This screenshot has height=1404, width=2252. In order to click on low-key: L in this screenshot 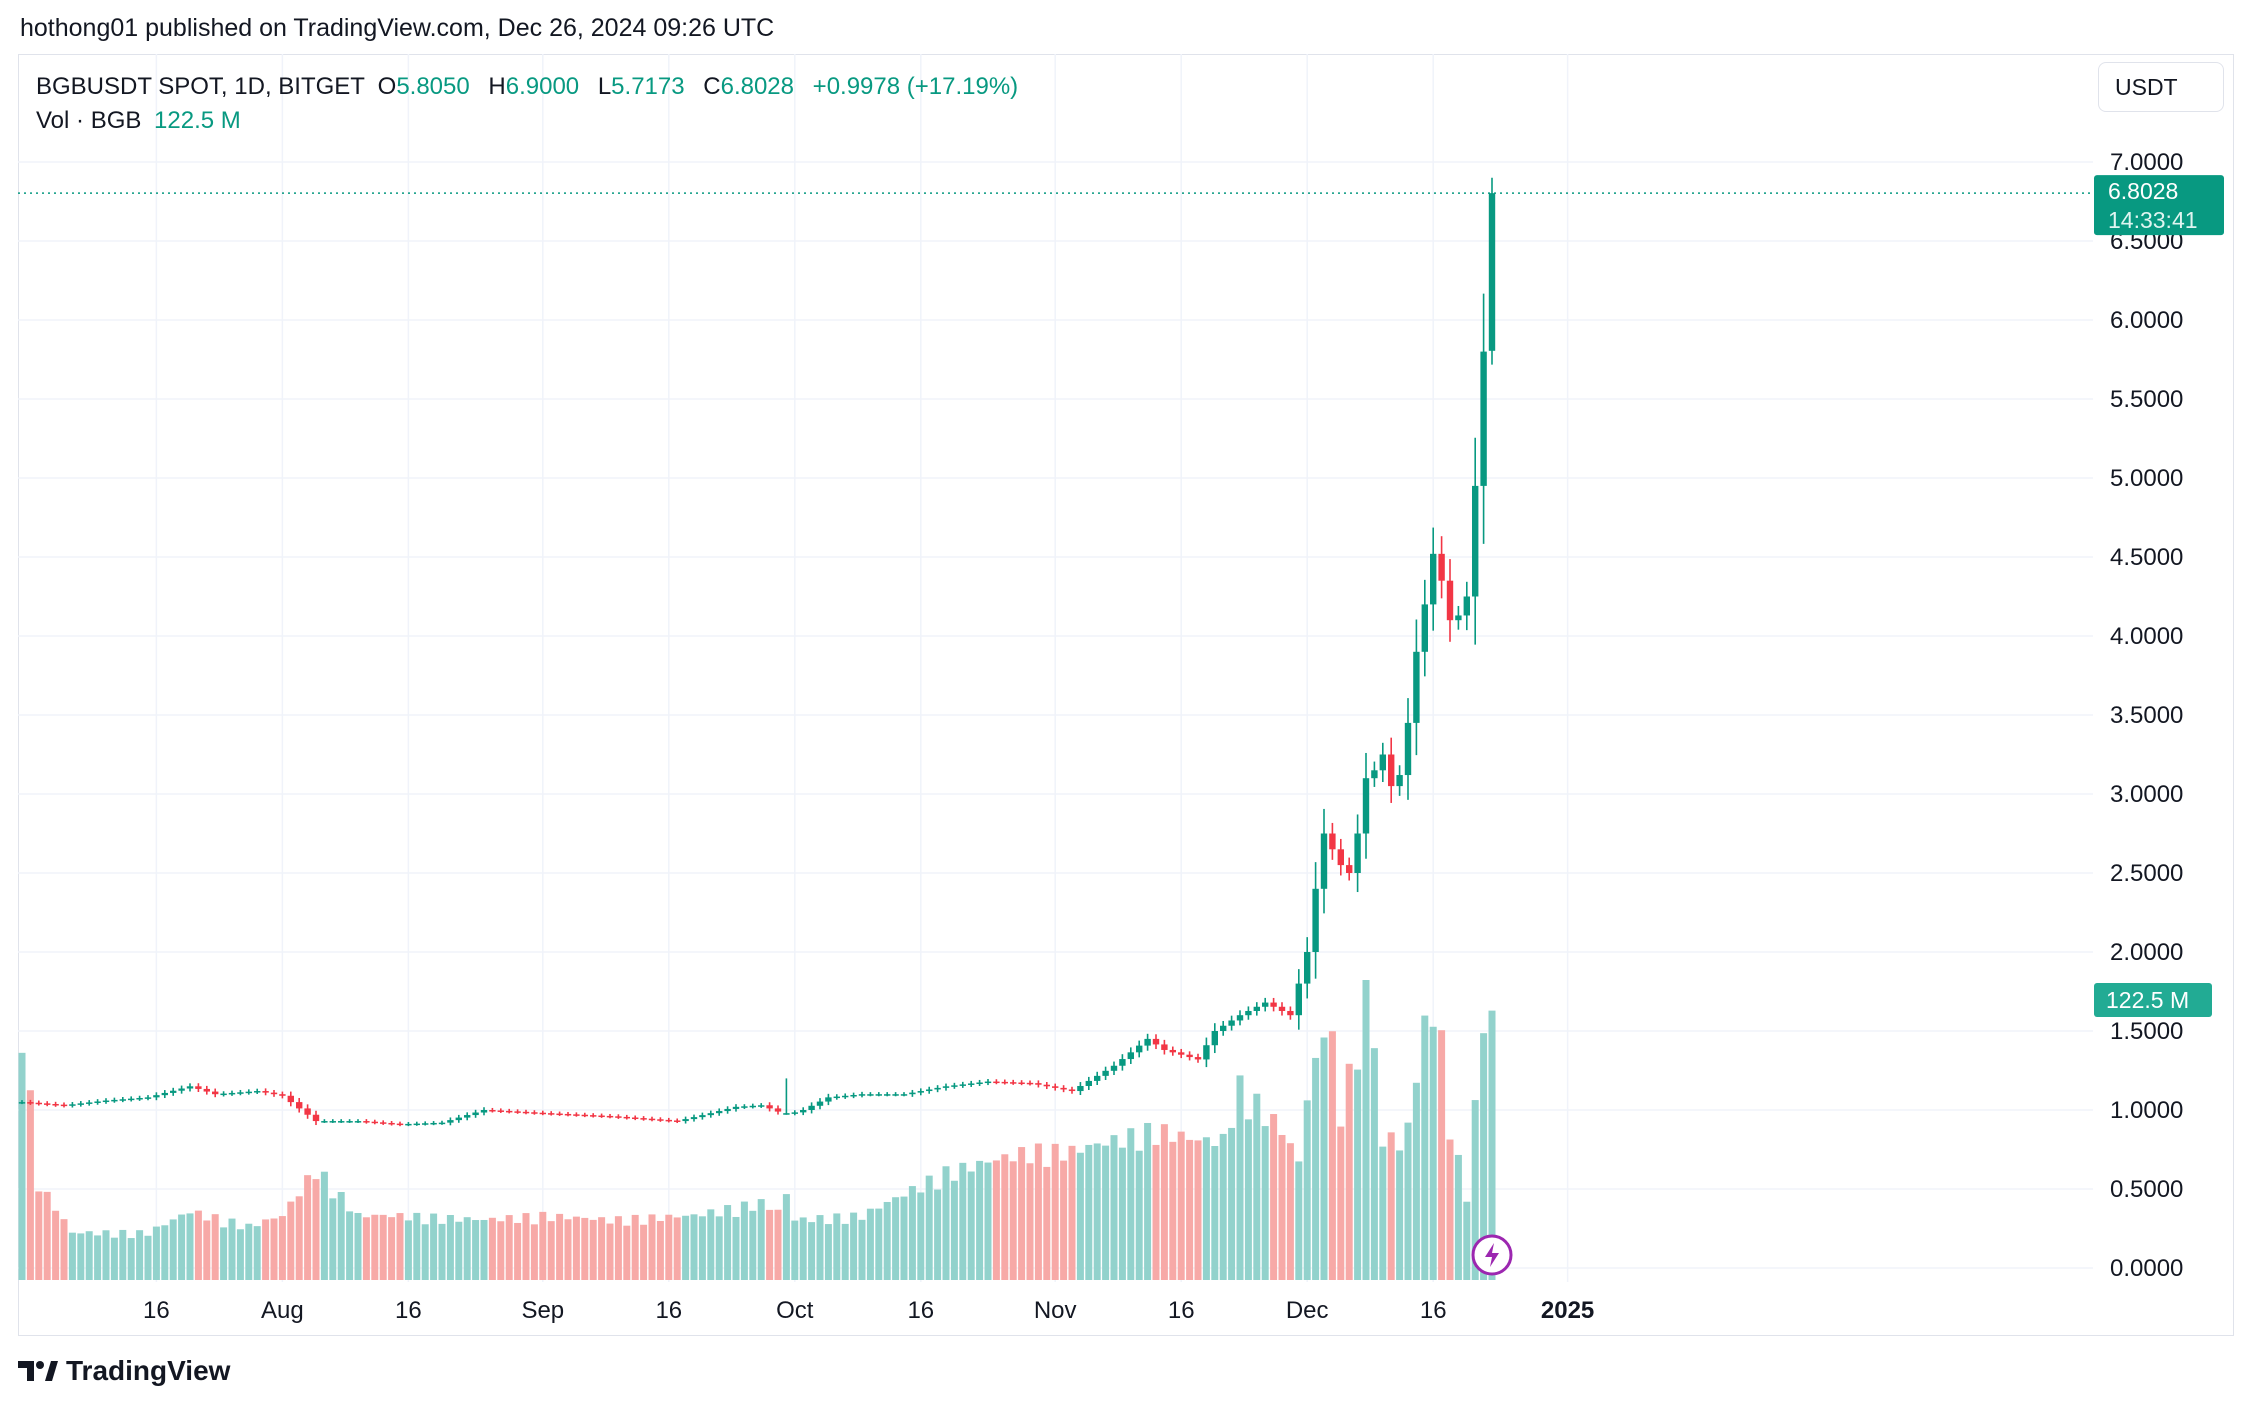, I will do `click(604, 86)`.